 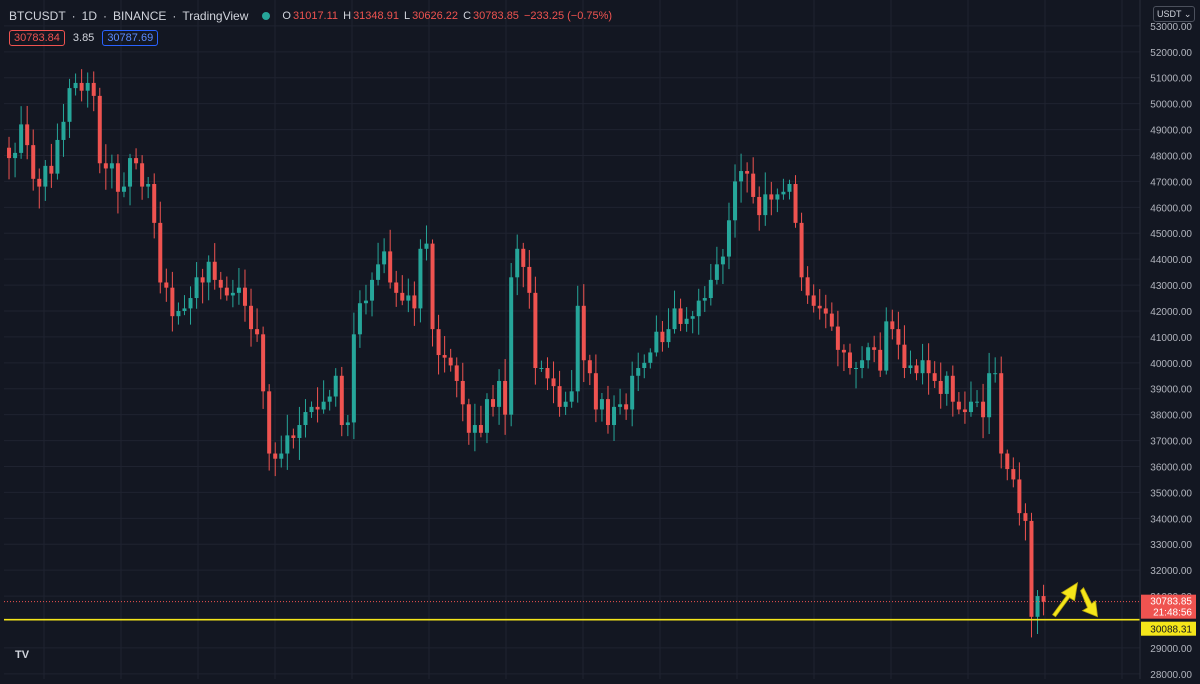 What do you see at coordinates (1171, 545) in the screenshot?
I see `price-tick-label: 33000.00` at bounding box center [1171, 545].